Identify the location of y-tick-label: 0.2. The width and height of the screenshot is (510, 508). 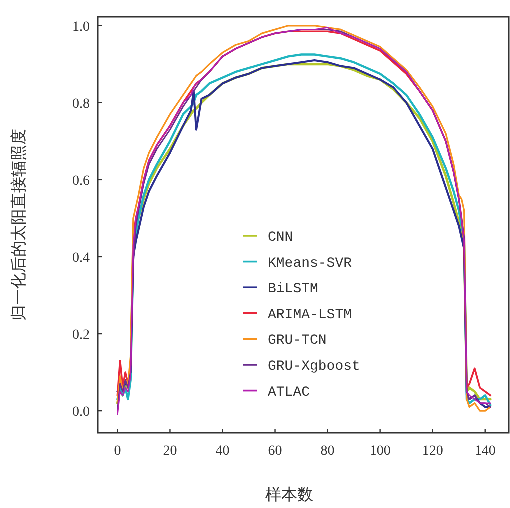
(81, 336).